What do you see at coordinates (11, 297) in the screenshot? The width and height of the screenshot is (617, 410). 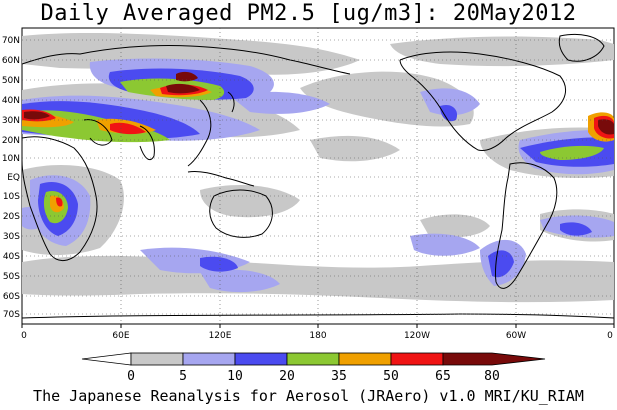 I see `lat-label: 60S` at bounding box center [11, 297].